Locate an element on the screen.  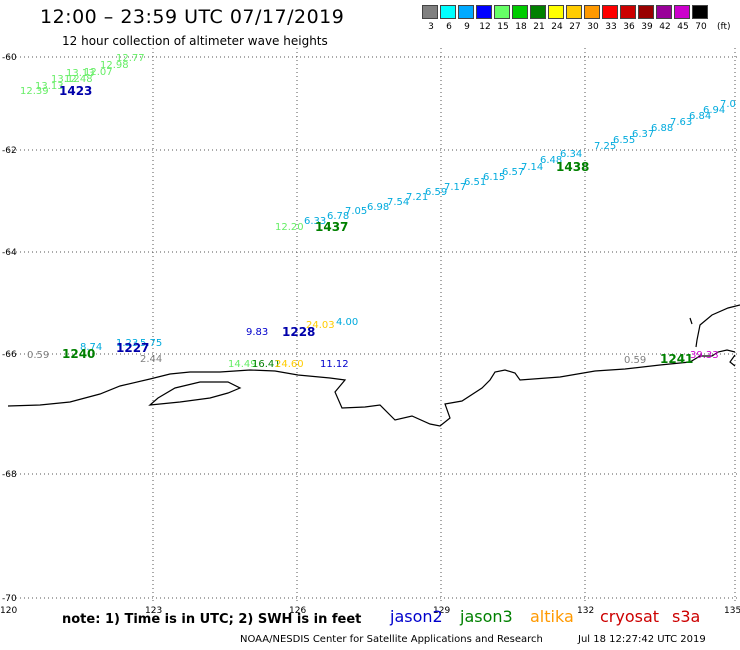
lat-label: -60 is located at coordinates (9, 58).